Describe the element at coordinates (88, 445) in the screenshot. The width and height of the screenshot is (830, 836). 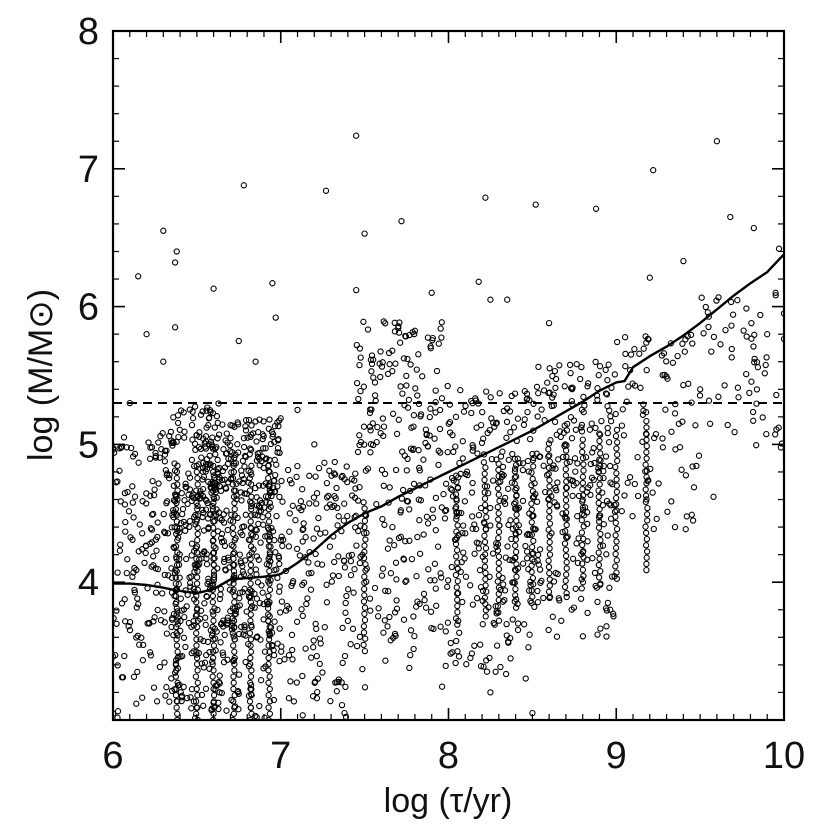
I see `y-tick-label: 5` at that location.